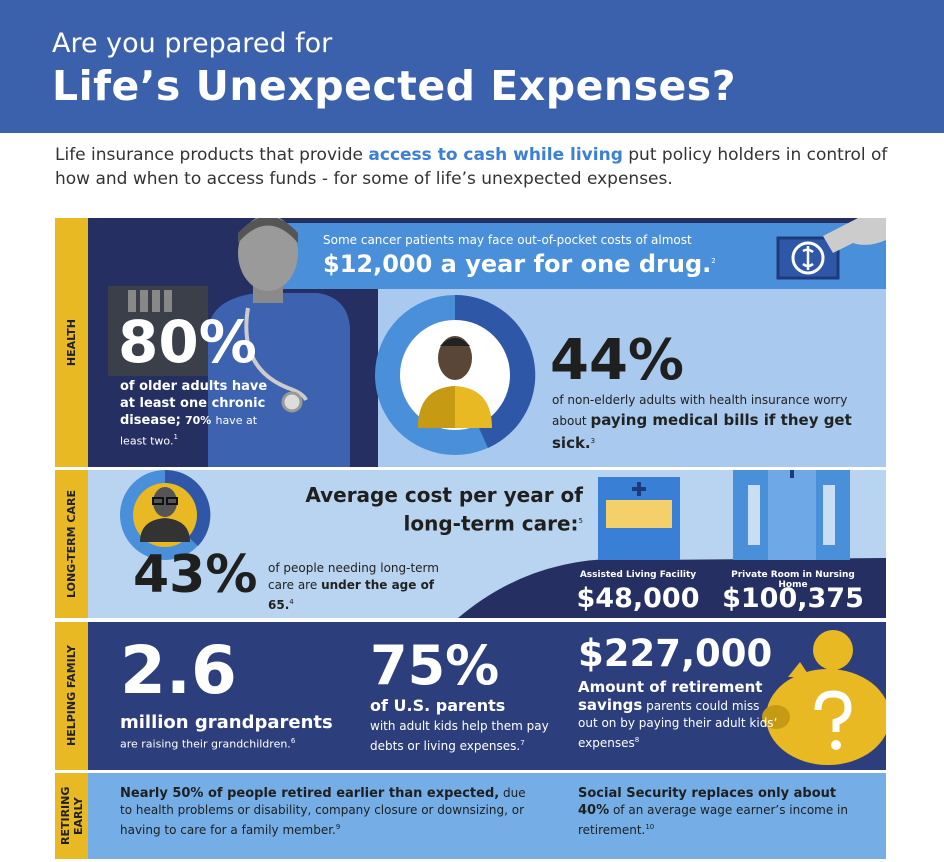 The width and height of the screenshot is (944, 862). I want to click on section-tab: LONG-TERM CARE, so click(71, 544).